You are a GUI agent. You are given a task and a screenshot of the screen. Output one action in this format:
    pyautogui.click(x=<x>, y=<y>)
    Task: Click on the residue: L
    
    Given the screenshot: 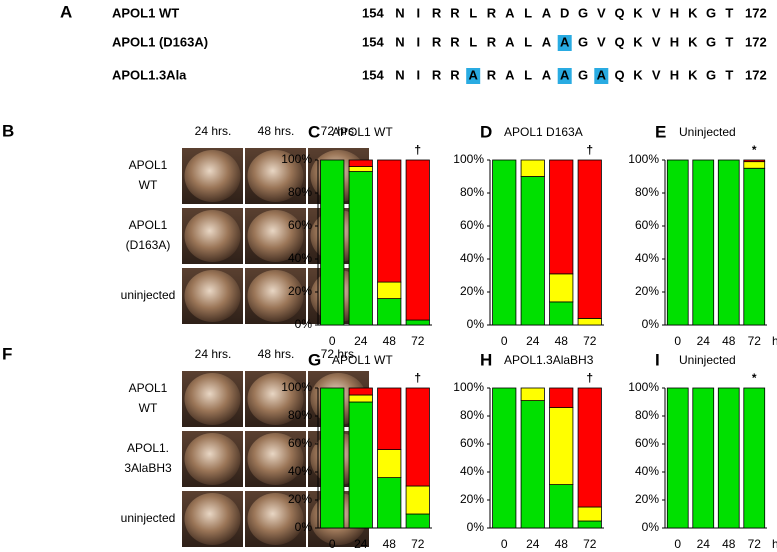 What is the action you would take?
    pyautogui.click(x=473, y=12)
    